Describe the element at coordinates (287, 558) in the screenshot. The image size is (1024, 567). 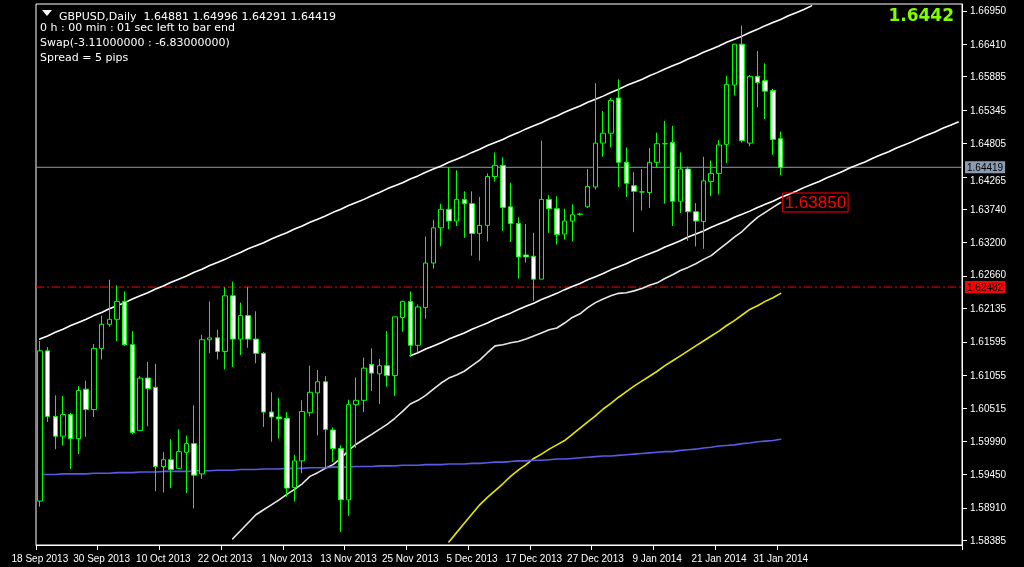
I see `x-tick-label: 1 Nov 2013` at that location.